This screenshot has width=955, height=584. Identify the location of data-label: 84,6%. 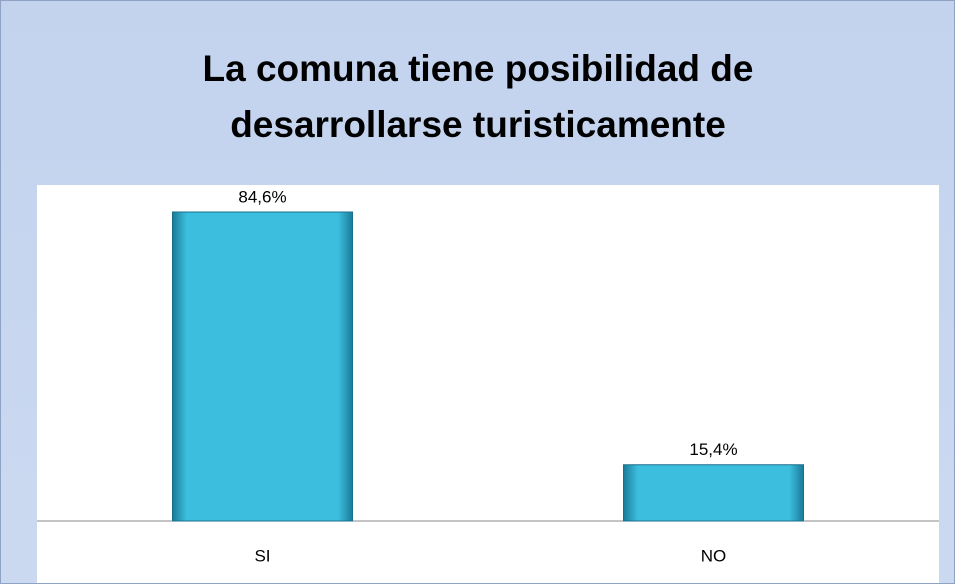
(262, 196).